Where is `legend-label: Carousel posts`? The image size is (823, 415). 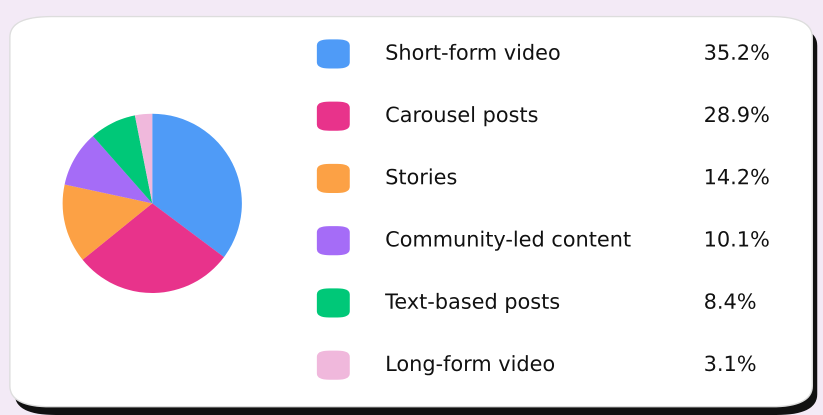
legend-label: Carousel posts is located at coordinates (462, 116).